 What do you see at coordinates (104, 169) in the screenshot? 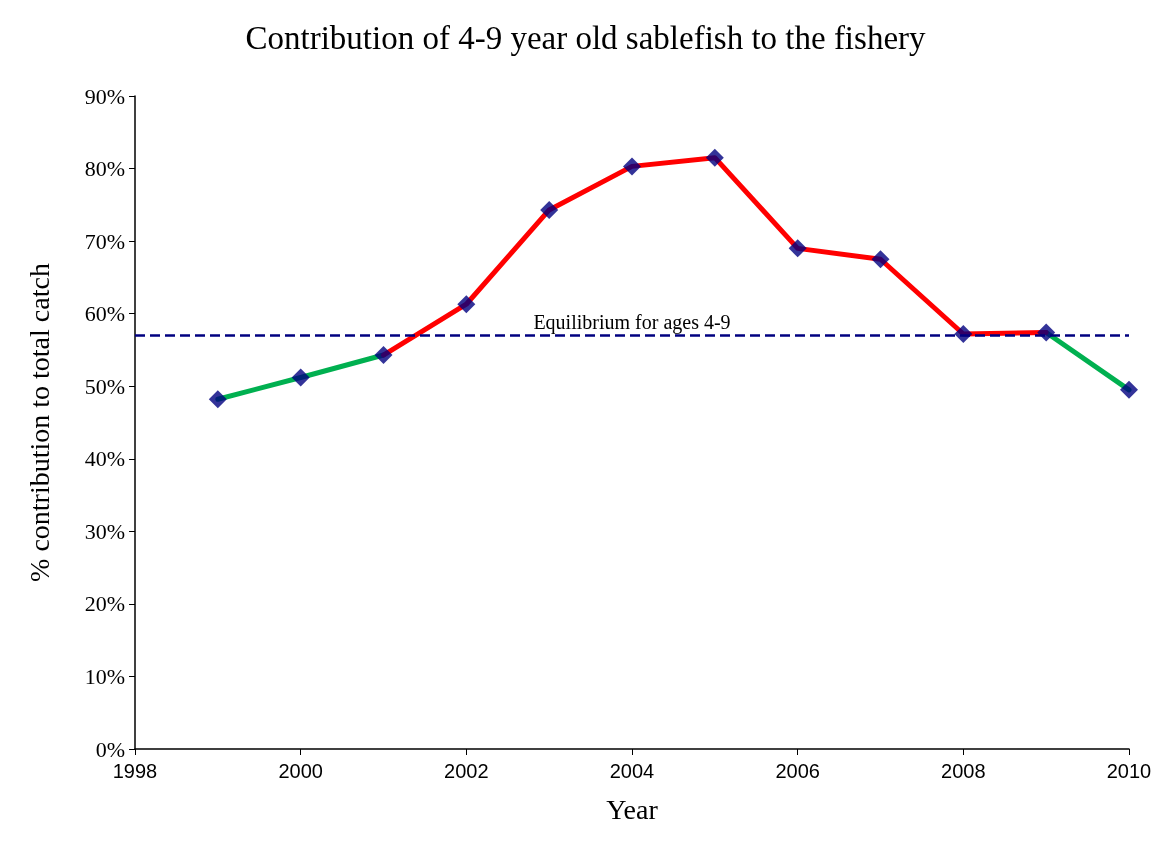
I see `y-tick-label: 80%` at bounding box center [104, 169].